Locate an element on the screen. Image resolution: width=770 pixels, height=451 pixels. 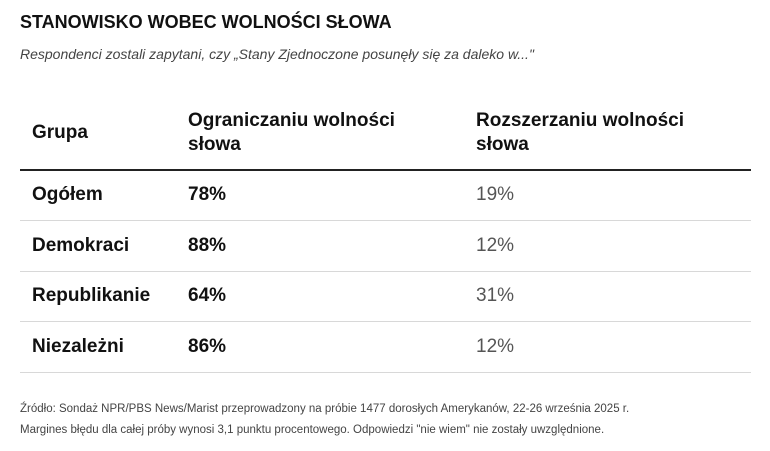
cell-value: 88% is located at coordinates (207, 245).